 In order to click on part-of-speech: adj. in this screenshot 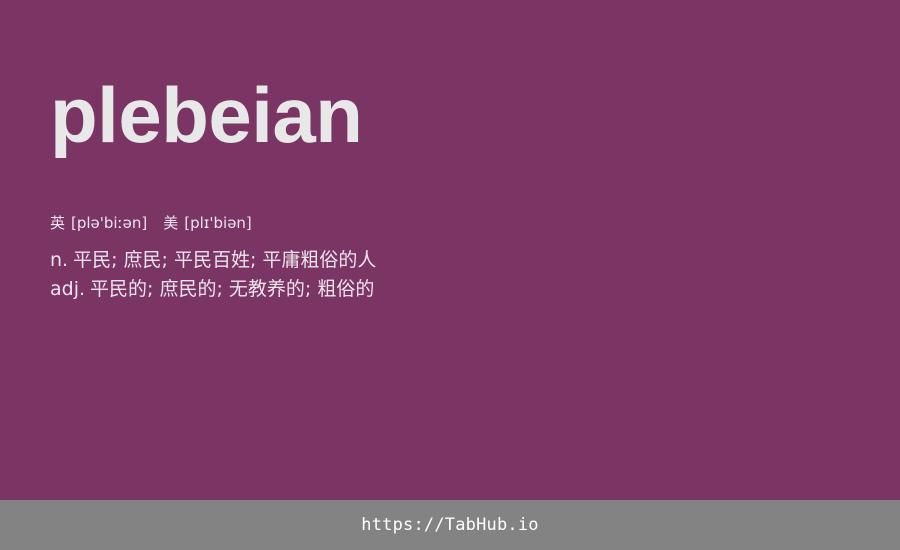, I will do `click(68, 289)`.